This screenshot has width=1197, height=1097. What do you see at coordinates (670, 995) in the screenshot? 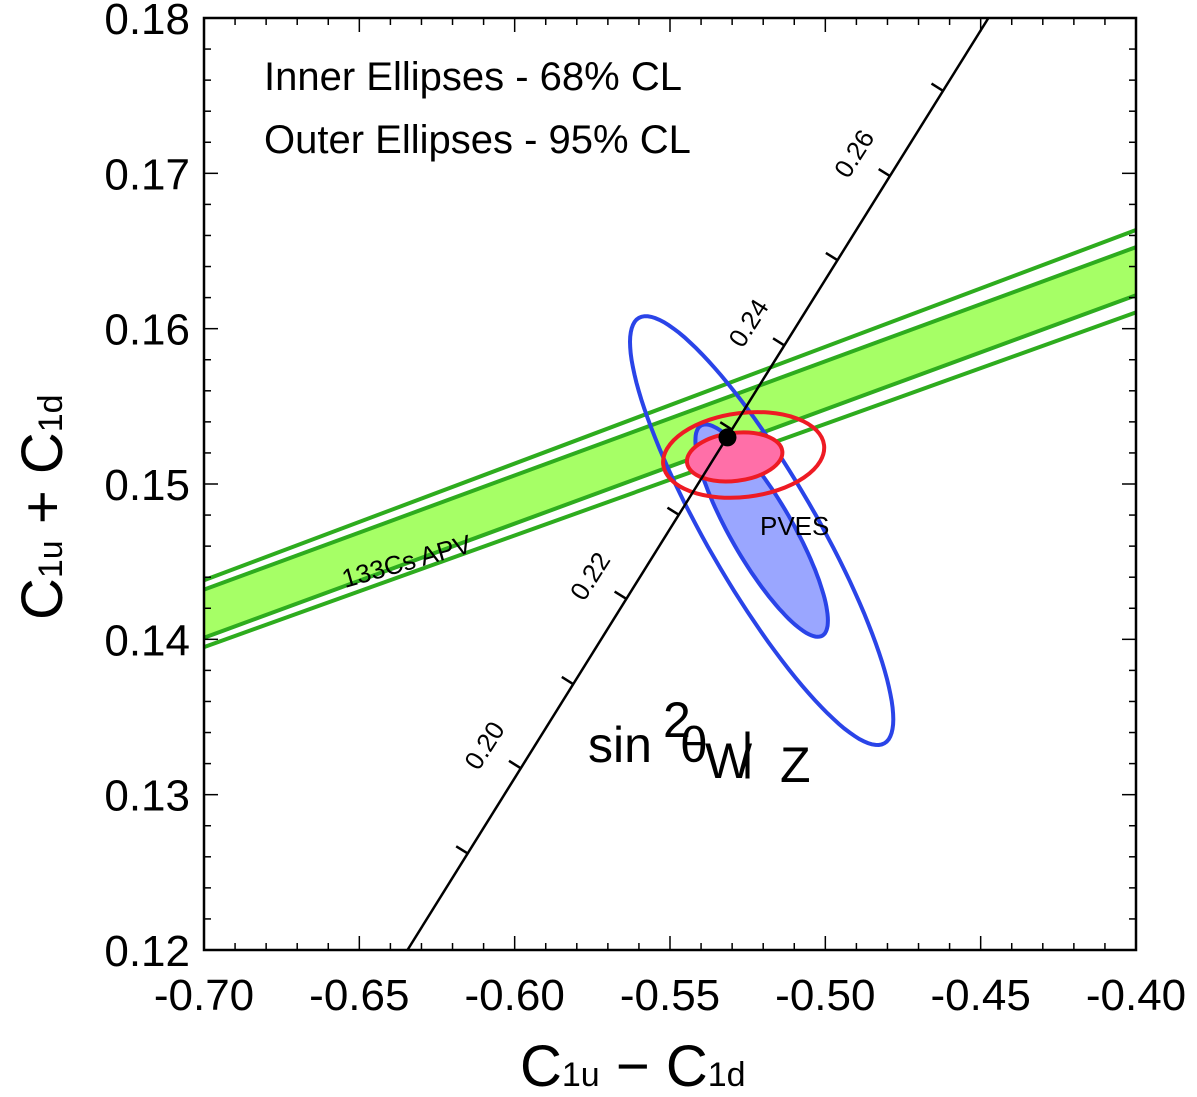
I see `x-tick-label: -0.55` at bounding box center [670, 995].